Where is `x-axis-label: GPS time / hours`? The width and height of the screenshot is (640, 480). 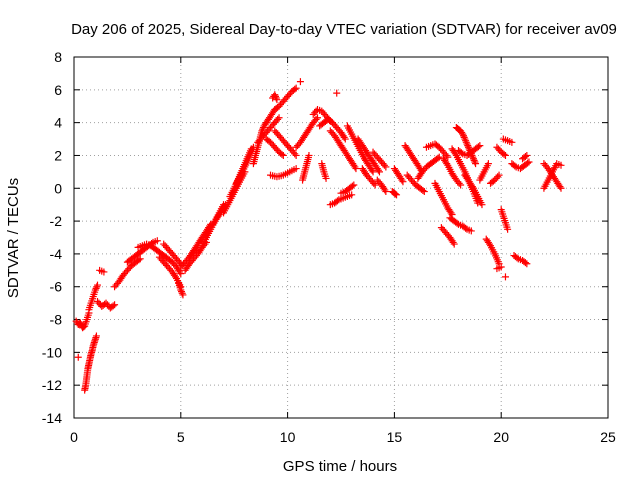
x-axis-label: GPS time / hours is located at coordinates (340, 466).